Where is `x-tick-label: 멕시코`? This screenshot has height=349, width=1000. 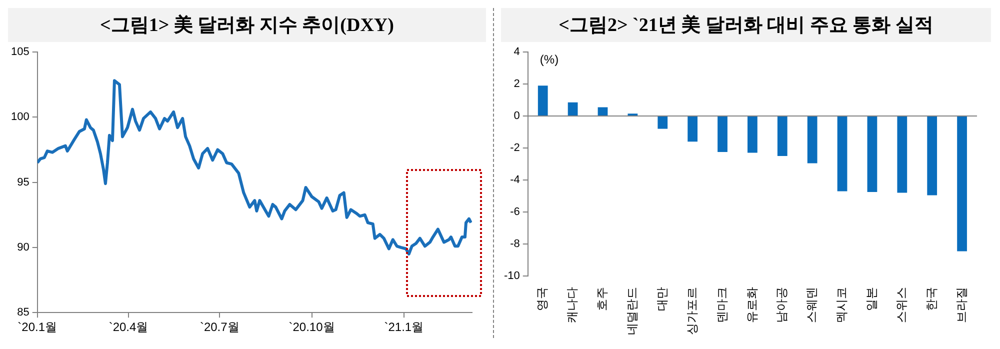 x-tick-label: 멕시코 is located at coordinates (841, 305).